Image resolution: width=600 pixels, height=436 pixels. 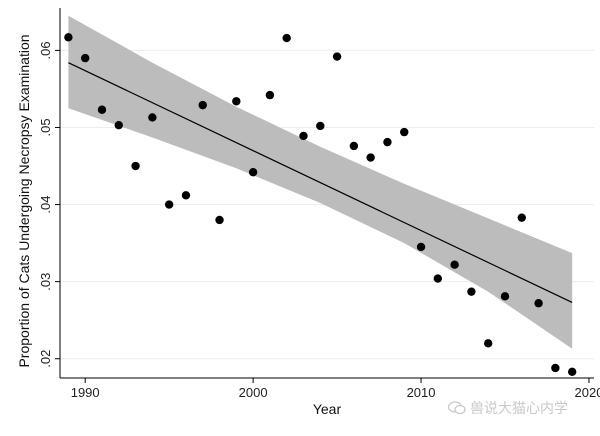 I want to click on x-tick-label-3: 2020, so click(x=587, y=392).